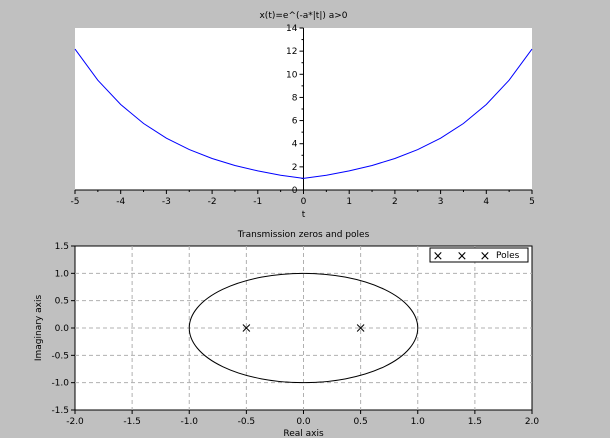 The height and width of the screenshot is (438, 610). I want to click on x-tick-label: 1.0, so click(418, 422).